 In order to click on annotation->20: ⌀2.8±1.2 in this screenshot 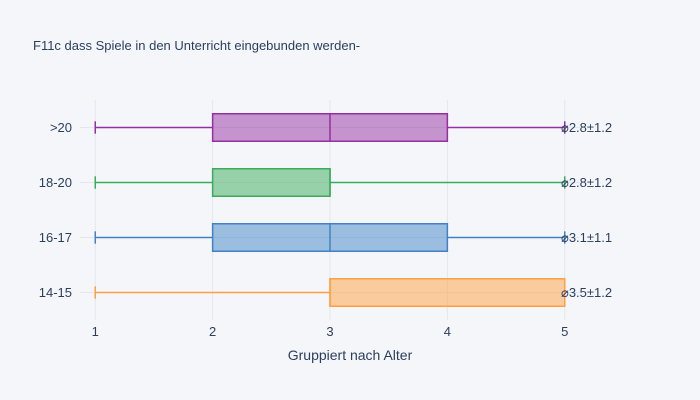, I will do `click(586, 127)`.